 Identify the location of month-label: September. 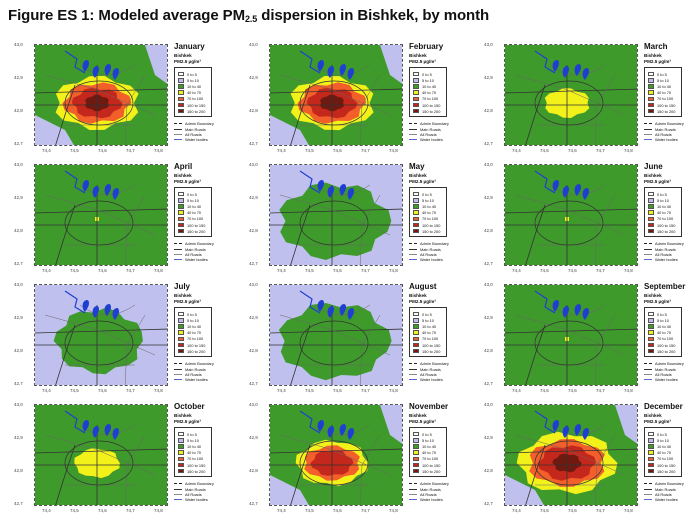
(665, 286).